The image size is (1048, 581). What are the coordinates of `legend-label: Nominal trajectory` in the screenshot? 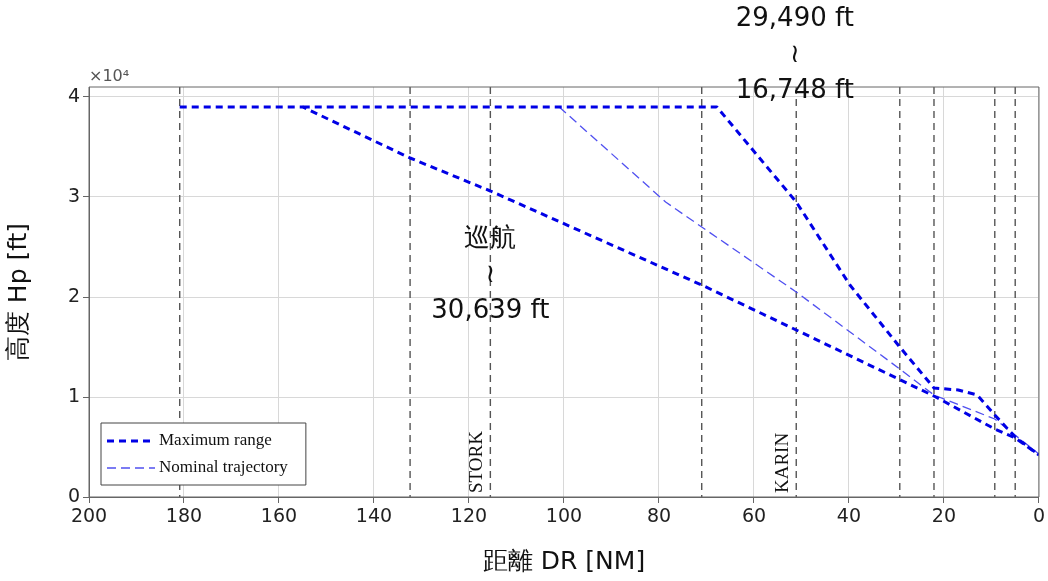 It's located at (224, 467).